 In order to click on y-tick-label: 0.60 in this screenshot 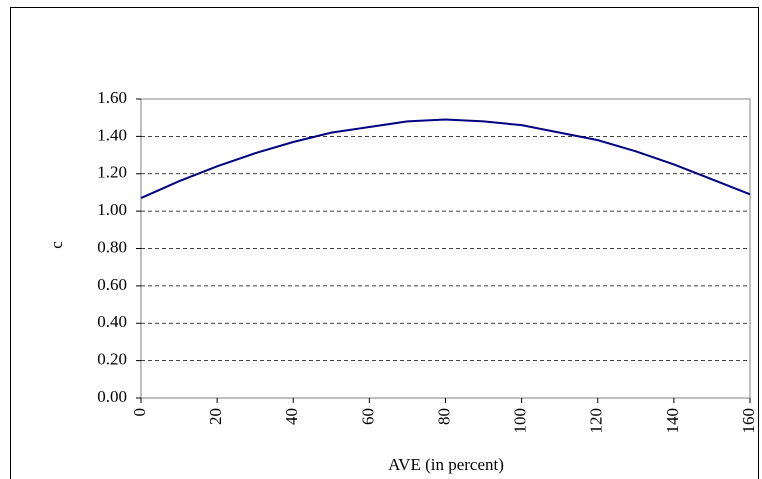, I will do `click(112, 284)`.